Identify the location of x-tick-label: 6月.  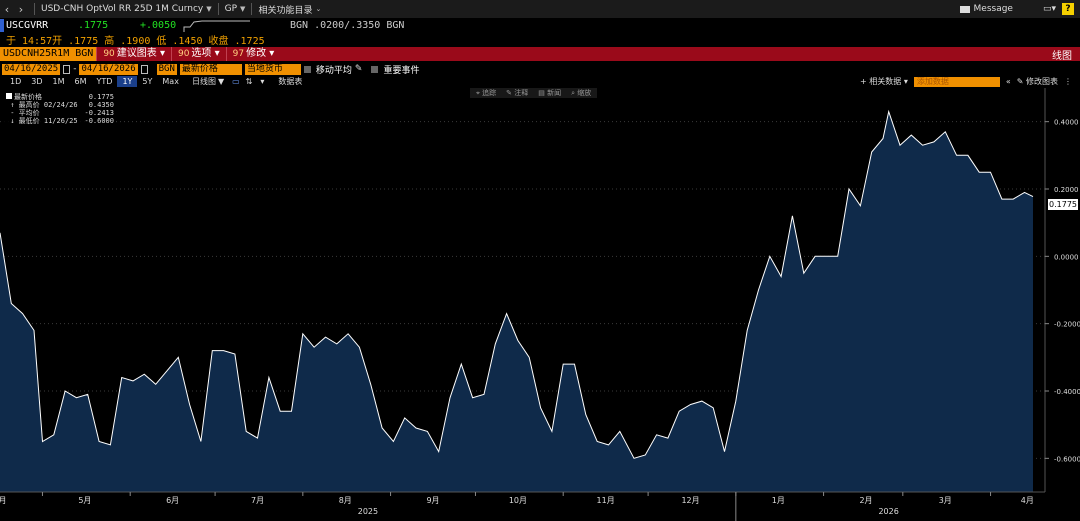
(172, 500).